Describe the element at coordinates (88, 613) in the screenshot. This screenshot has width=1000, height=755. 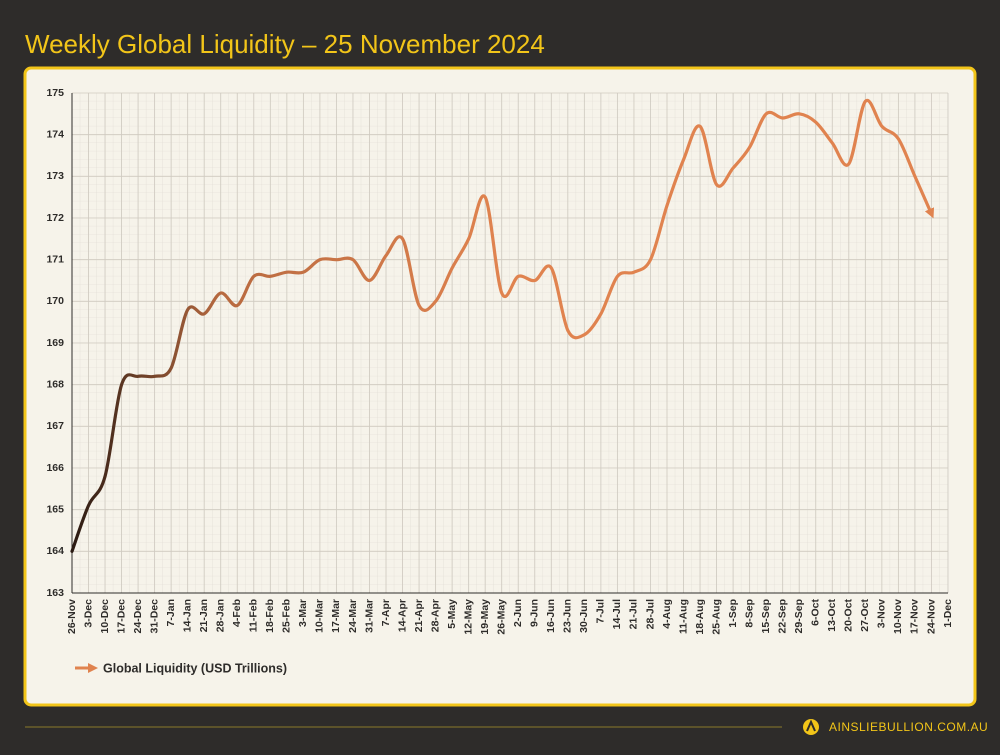
I see `x-tick-label: 3-Dec` at that location.